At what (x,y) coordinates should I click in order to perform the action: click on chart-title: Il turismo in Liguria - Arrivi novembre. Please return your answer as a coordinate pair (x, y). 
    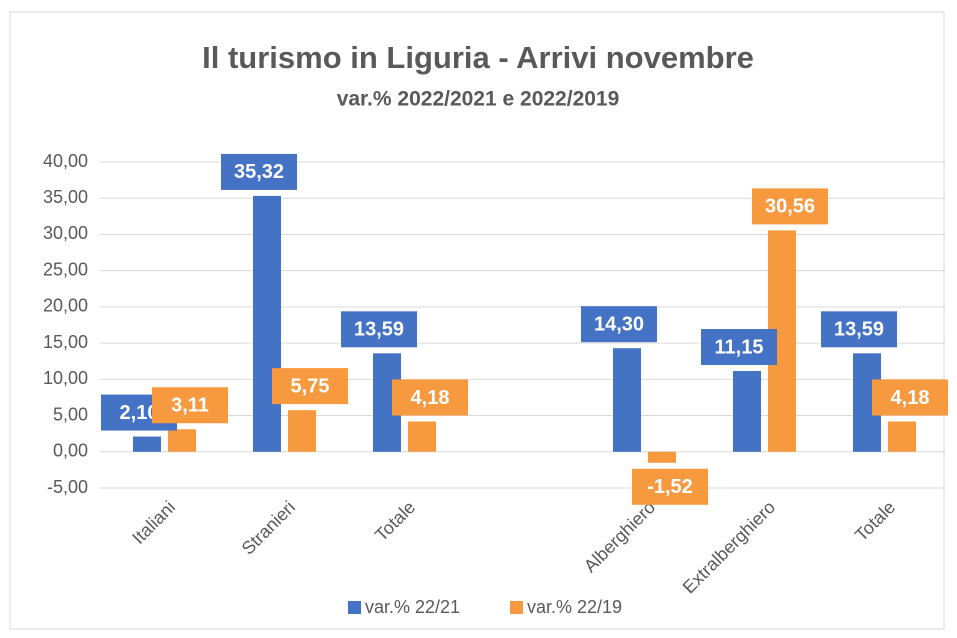
    Looking at the image, I should click on (478, 57).